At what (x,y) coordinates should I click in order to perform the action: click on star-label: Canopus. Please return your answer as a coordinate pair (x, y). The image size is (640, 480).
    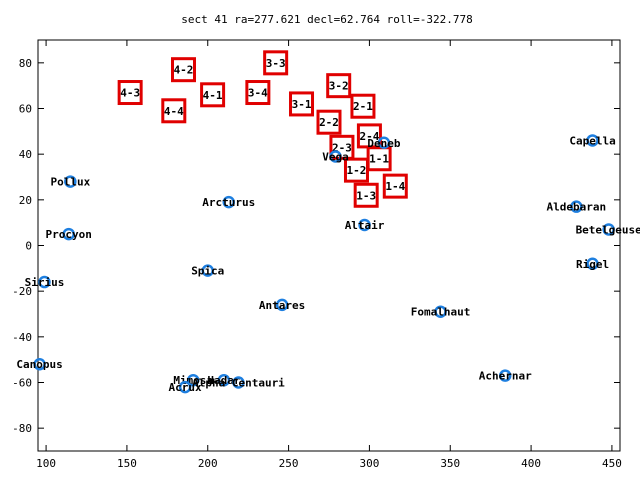
    Looking at the image, I should click on (39, 364).